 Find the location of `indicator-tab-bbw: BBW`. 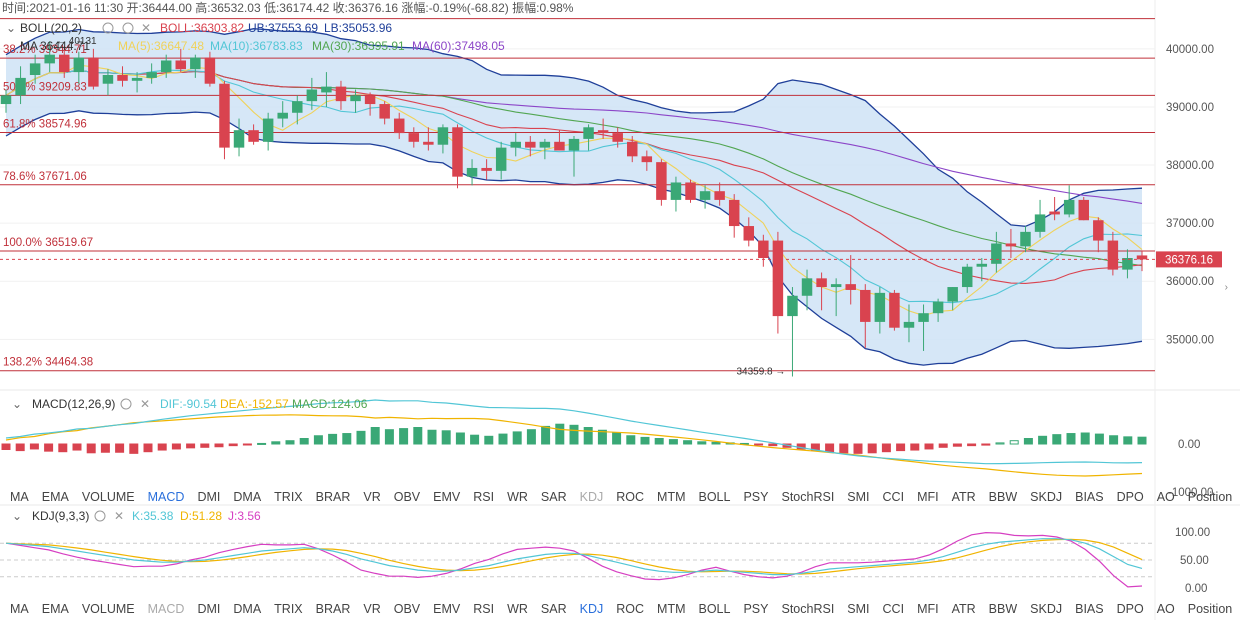

indicator-tab-bbw: BBW is located at coordinates (1003, 497).